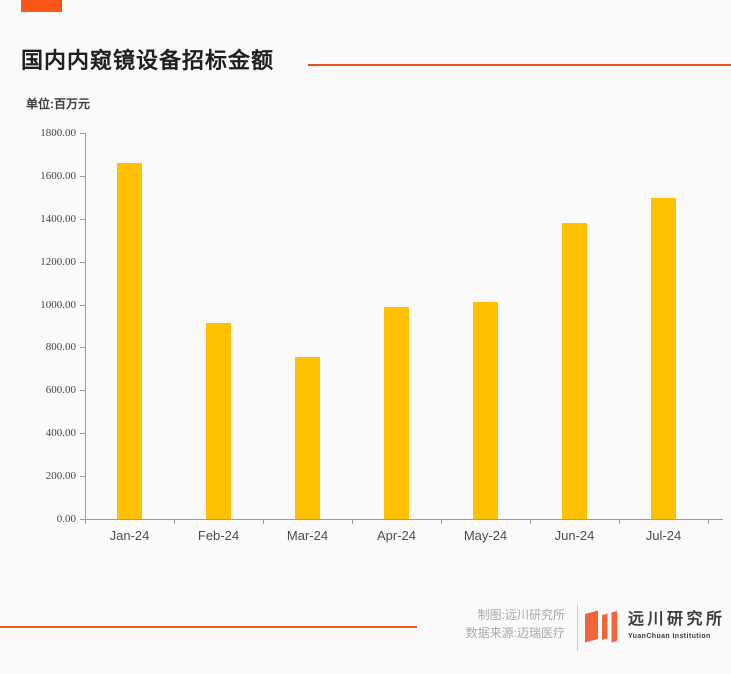 The image size is (731, 674). I want to click on x-axis-label-mar-24: Mar-24, so click(307, 535).